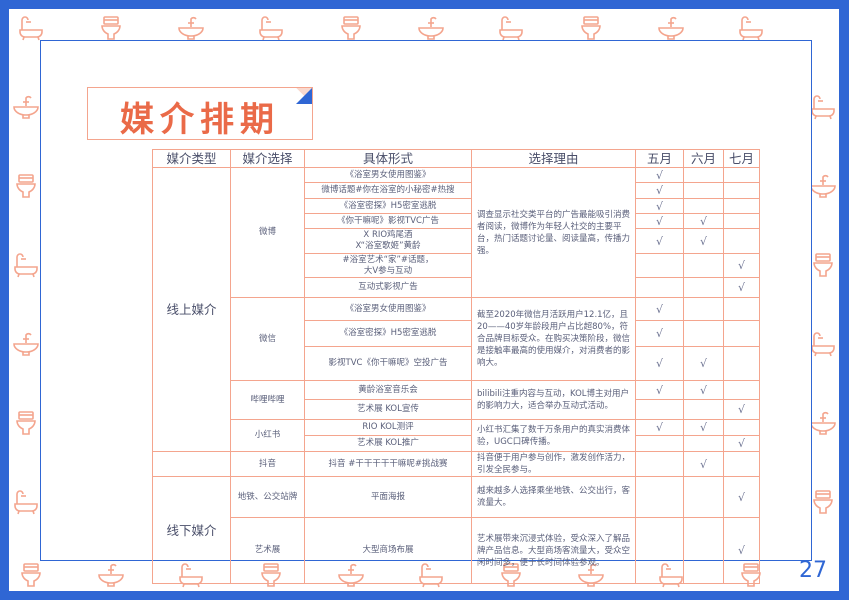  What do you see at coordinates (191, 464) in the screenshot?
I see `media-type-cell` at bounding box center [191, 464].